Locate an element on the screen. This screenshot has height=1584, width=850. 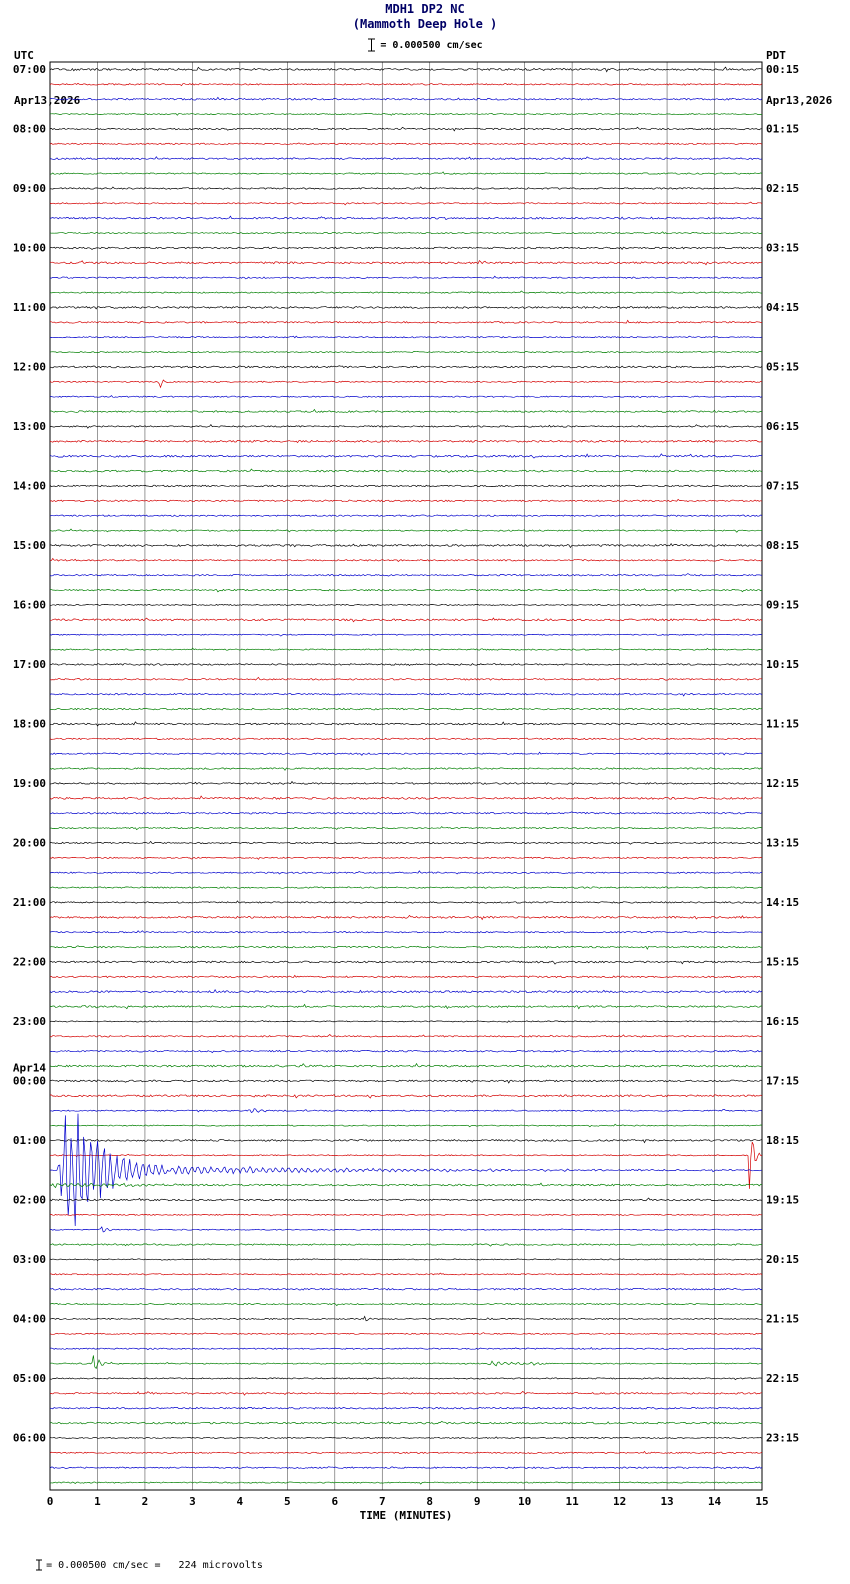
footer-scale-text: = 0.000500 cm/sec = is located at coordinates (103, 1565).